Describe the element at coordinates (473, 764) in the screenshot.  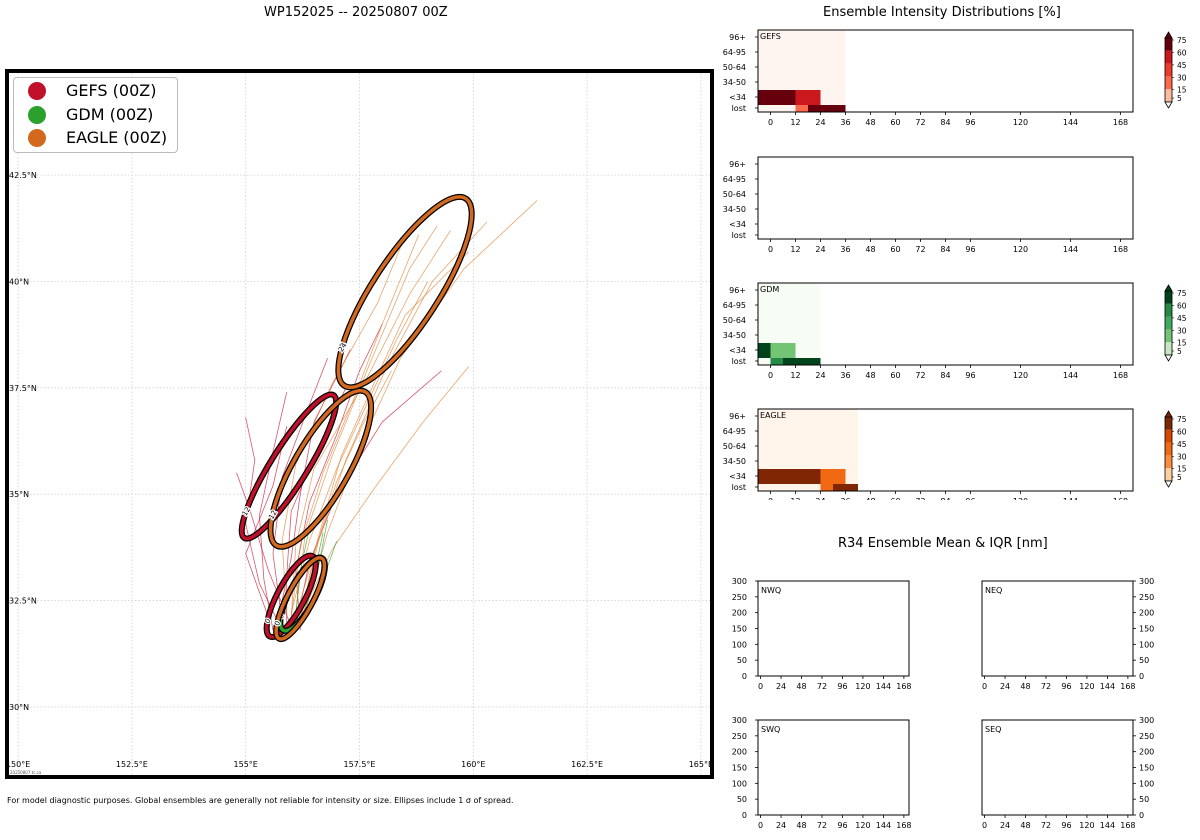
I see `lon-tick-label: 160°E` at that location.